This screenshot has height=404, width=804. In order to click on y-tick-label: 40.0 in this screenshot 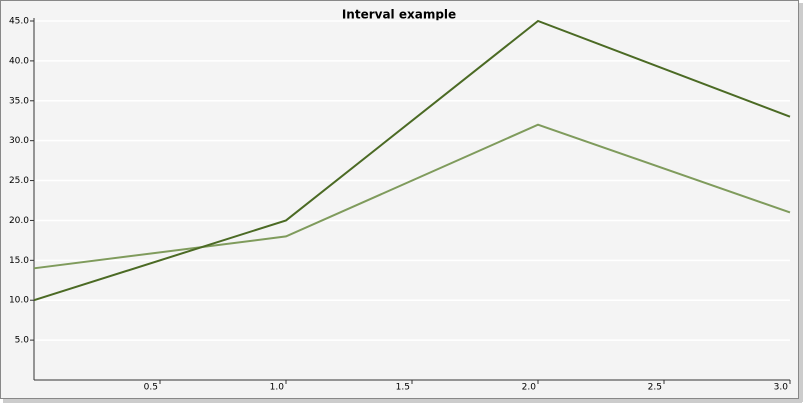, I will do `click(19, 61)`.